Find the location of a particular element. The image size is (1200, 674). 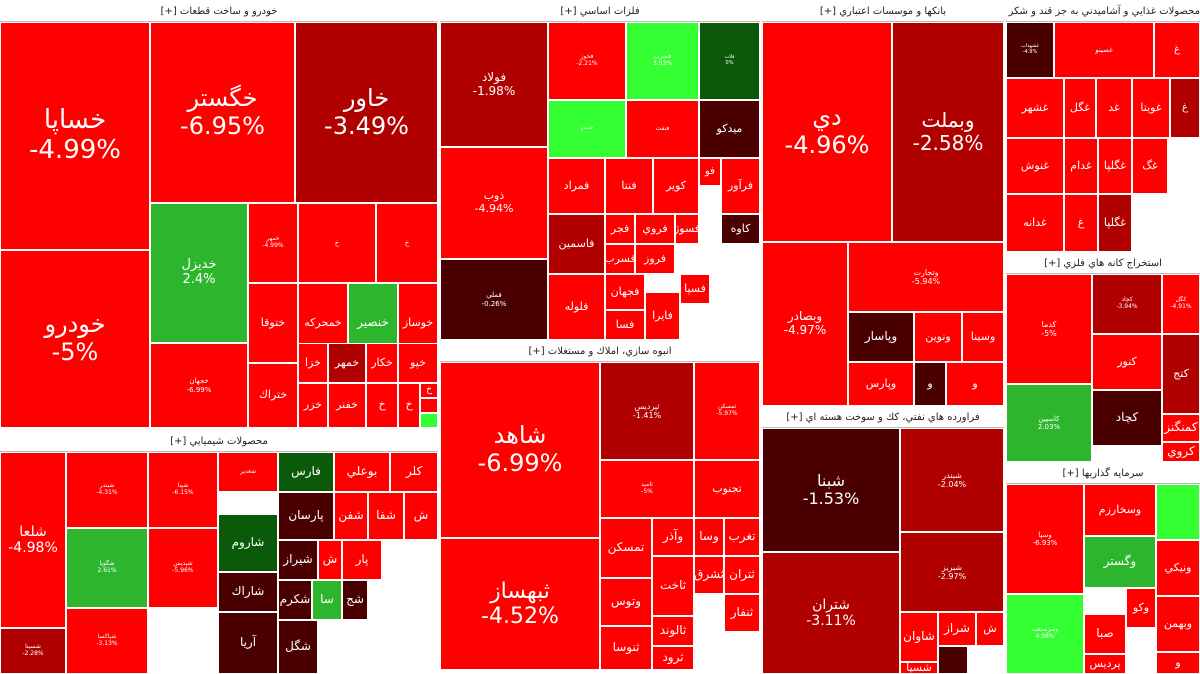

stock-tile: كمنگنز is located at coordinates (1181, 428).